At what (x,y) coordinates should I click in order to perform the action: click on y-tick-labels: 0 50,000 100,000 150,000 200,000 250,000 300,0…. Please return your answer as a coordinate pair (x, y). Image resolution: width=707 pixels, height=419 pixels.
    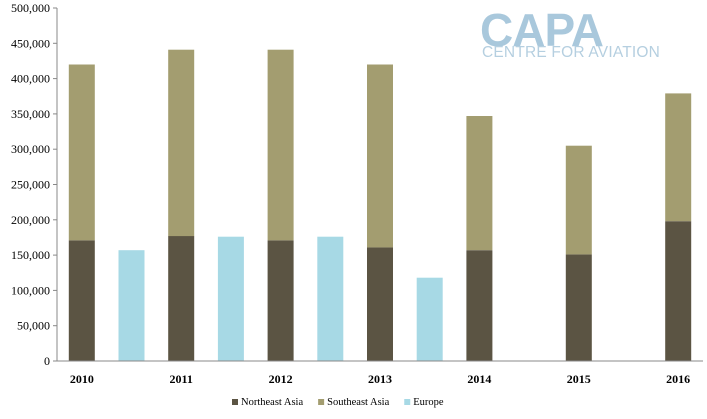
    Looking at the image, I should click on (30, 184).